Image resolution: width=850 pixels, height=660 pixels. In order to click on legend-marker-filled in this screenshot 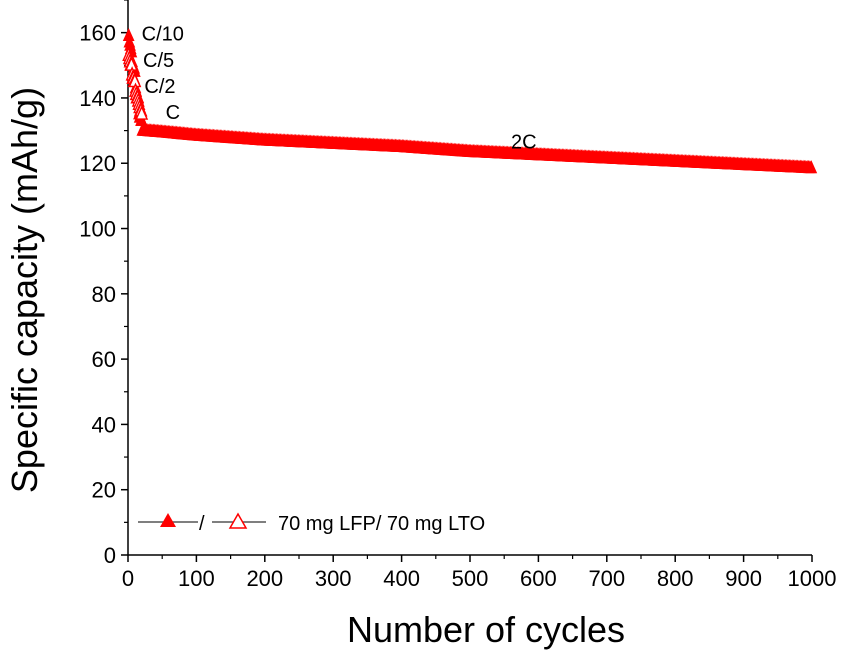, I will do `click(168, 520)`.